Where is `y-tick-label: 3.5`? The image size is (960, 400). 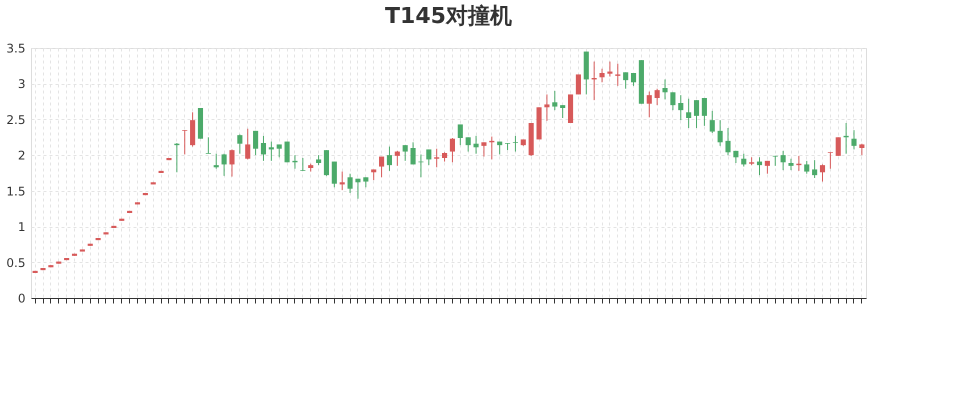 y-tick-label: 3.5 is located at coordinates (16, 49).